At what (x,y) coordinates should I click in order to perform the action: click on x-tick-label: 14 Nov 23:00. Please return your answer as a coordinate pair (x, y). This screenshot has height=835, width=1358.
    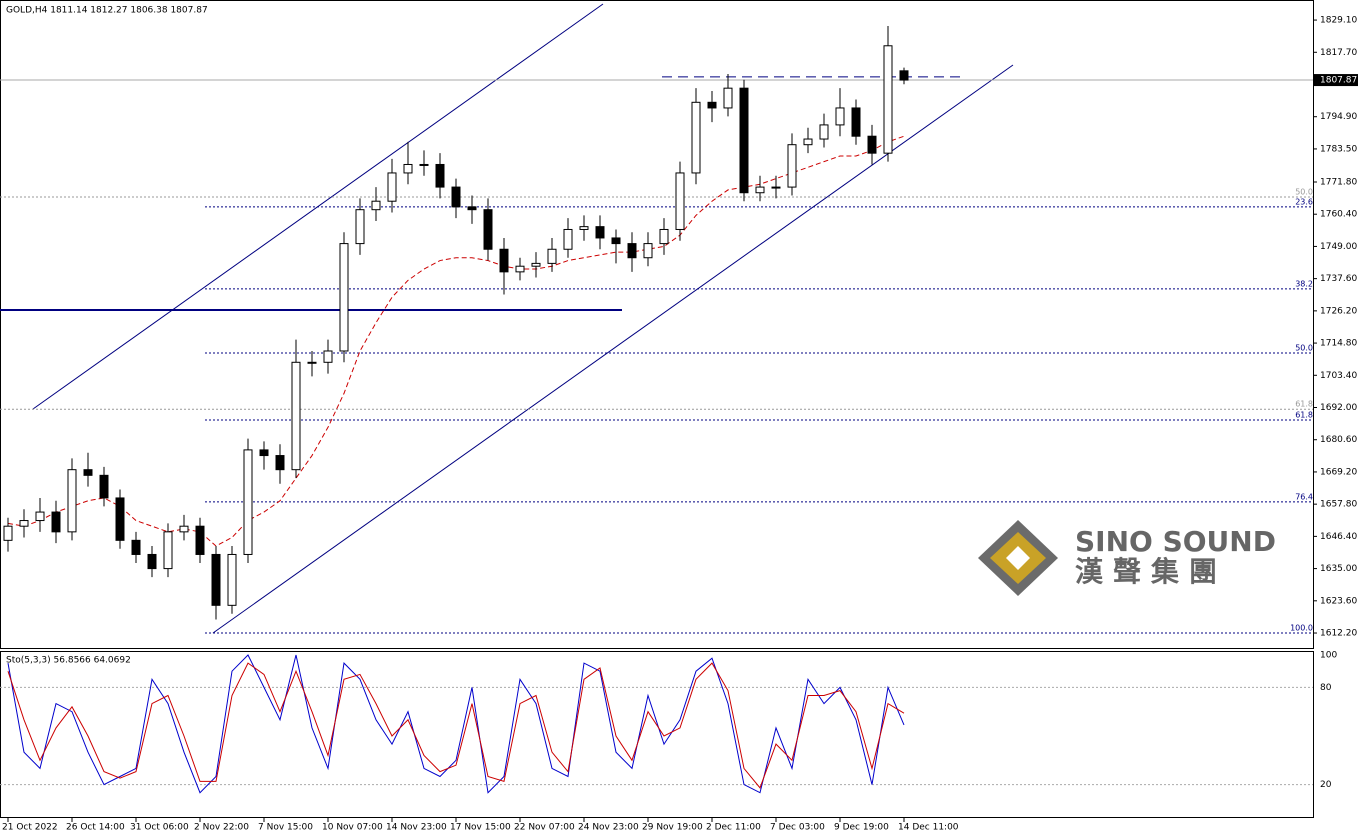
    Looking at the image, I should click on (416, 828).